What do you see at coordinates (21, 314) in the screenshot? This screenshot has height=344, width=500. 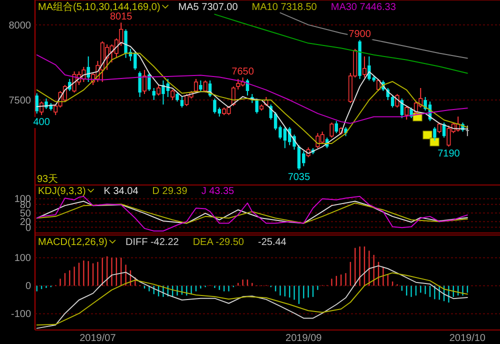 I see `y-tick-label: -100` at bounding box center [21, 314].